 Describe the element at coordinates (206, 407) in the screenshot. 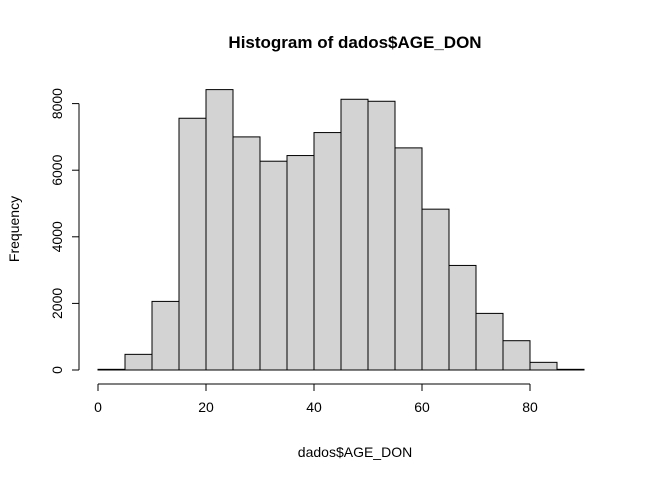

I see `x-tick-label: 20` at that location.